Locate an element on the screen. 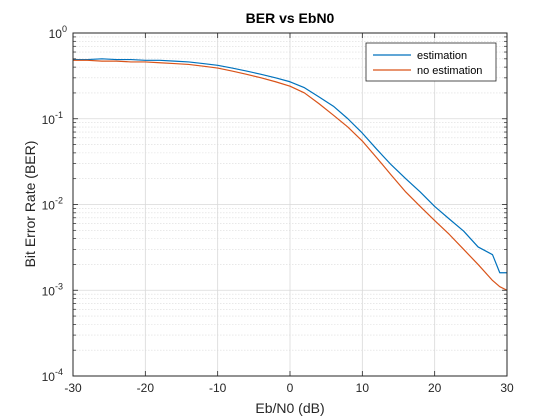  y-tick-label: 10⁻¹ is located at coordinates (52, 118).